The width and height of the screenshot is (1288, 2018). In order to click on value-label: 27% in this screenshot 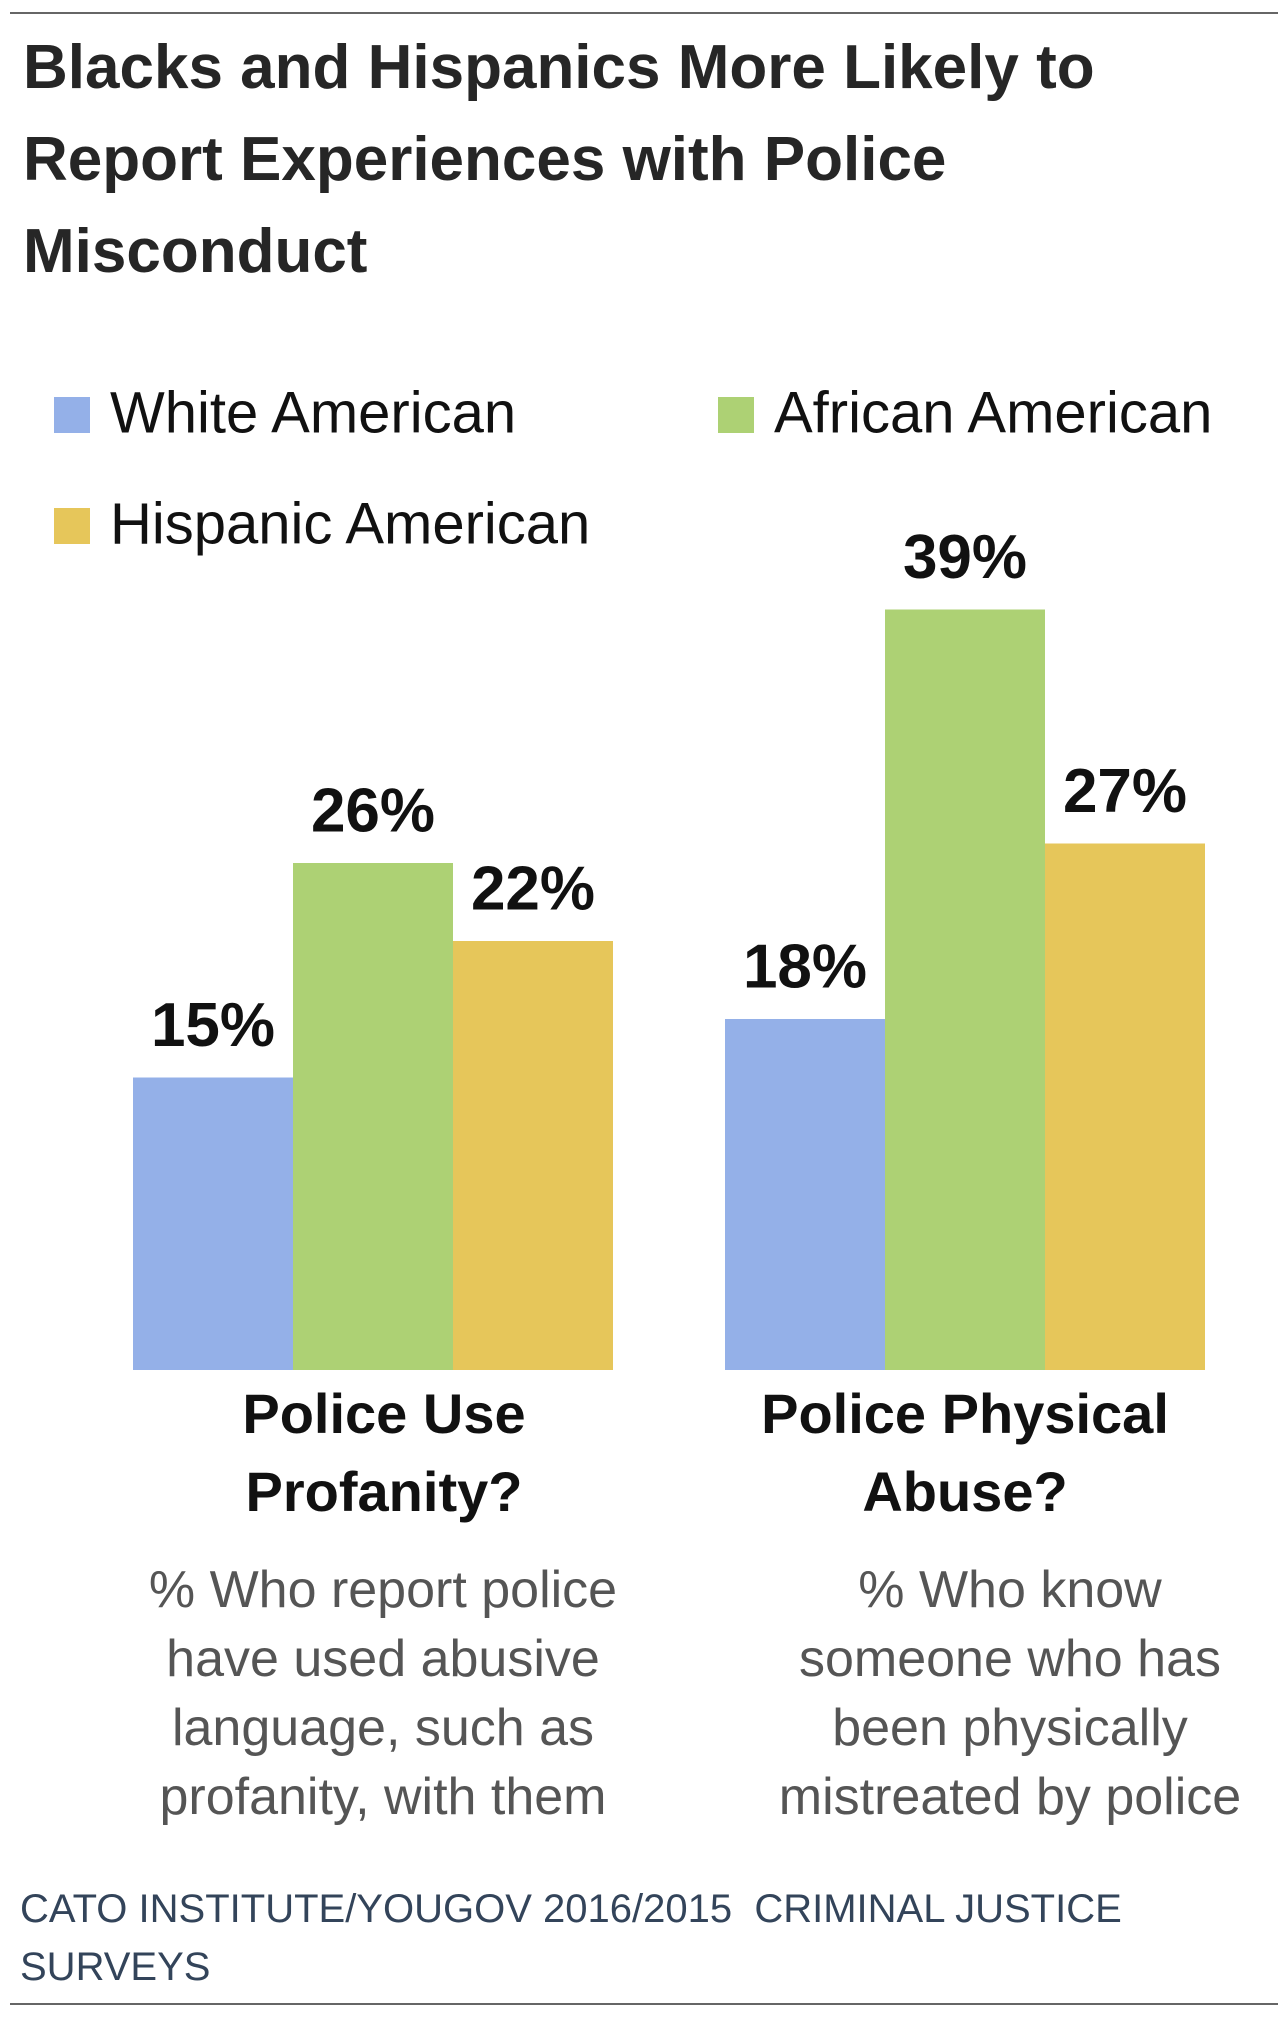, I will do `click(1125, 791)`.